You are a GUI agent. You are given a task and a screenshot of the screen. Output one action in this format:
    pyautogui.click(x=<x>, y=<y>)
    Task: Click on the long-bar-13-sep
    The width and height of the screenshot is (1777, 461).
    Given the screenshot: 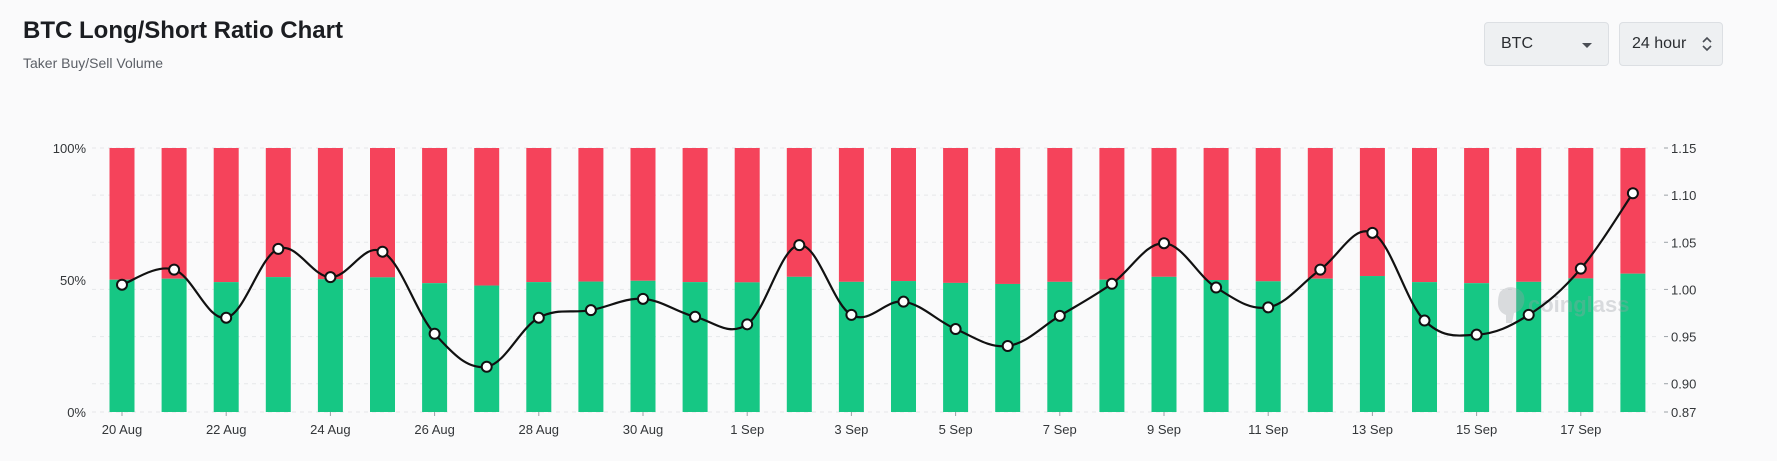 What is the action you would take?
    pyautogui.click(x=1372, y=344)
    